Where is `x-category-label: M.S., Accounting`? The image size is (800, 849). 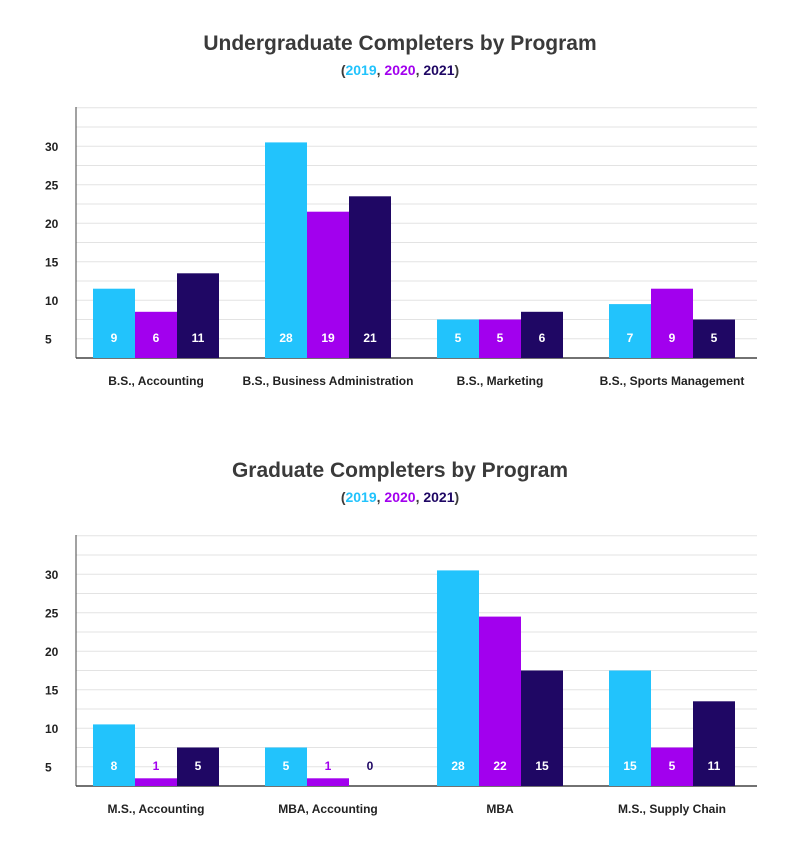
x-category-label: M.S., Accounting is located at coordinates (156, 809).